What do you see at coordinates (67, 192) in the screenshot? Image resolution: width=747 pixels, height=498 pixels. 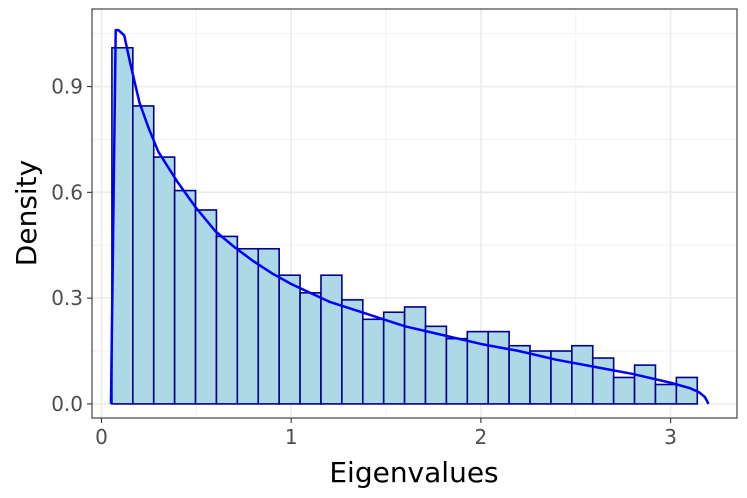 I see `y-tick-label: 0.6` at bounding box center [67, 192].